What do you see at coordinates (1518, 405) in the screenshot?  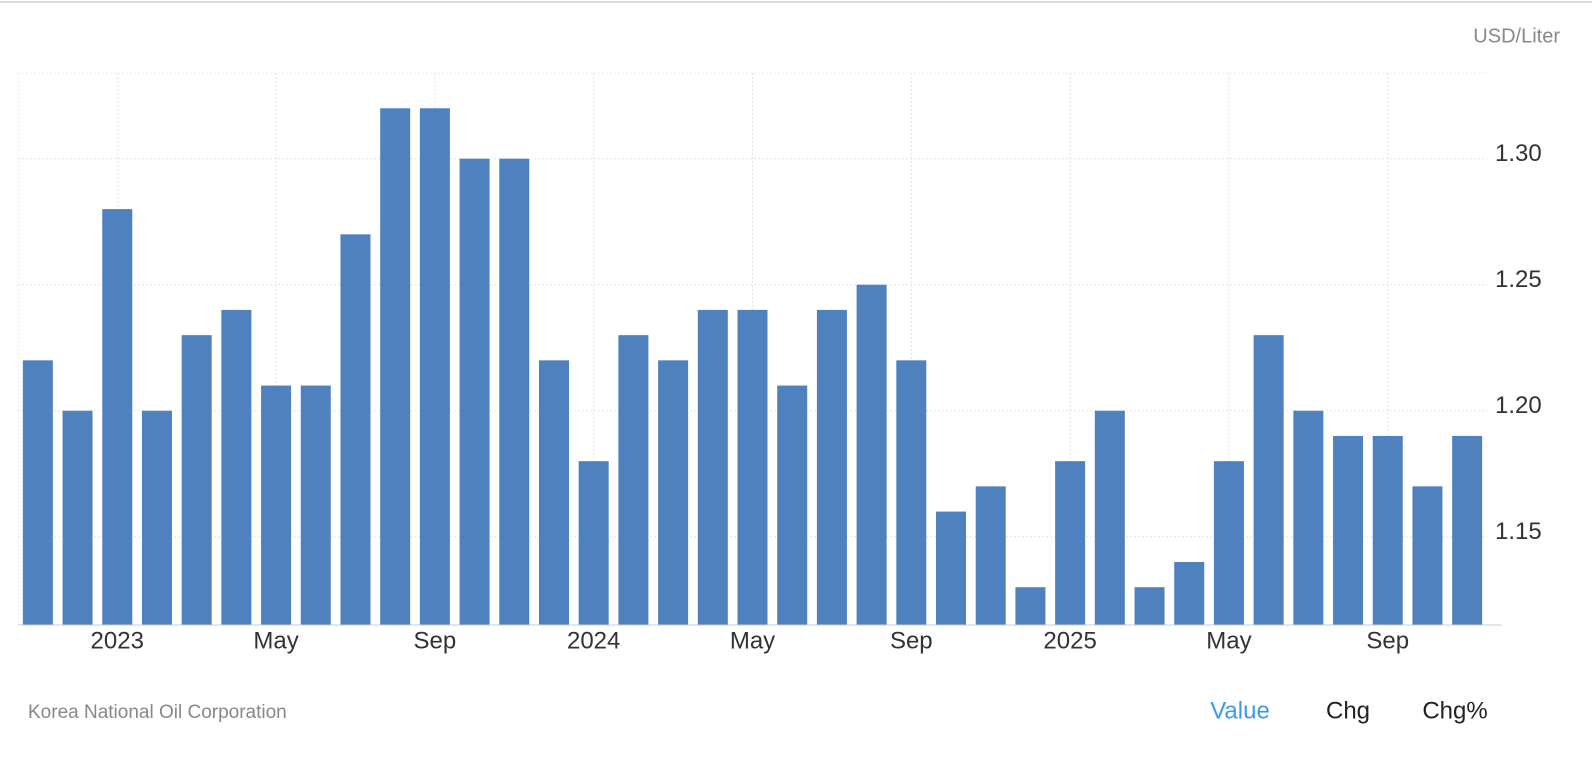 I see `y-tick-label: 1.20` at bounding box center [1518, 405].